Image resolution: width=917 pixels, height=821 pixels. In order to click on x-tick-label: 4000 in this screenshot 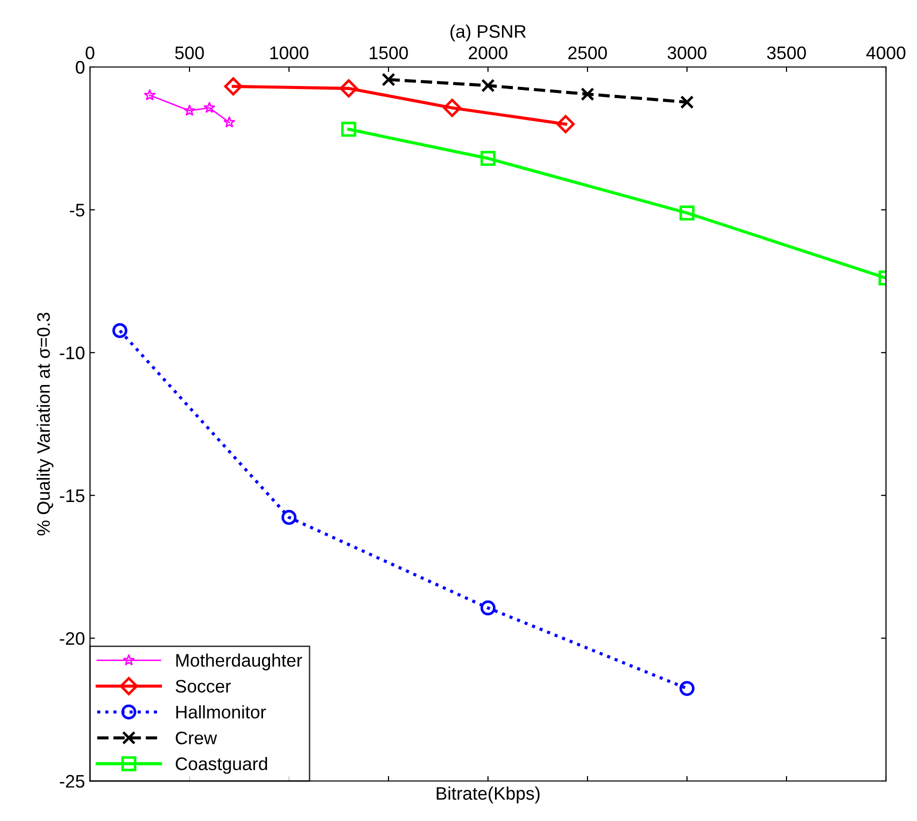, I will do `click(886, 53)`.